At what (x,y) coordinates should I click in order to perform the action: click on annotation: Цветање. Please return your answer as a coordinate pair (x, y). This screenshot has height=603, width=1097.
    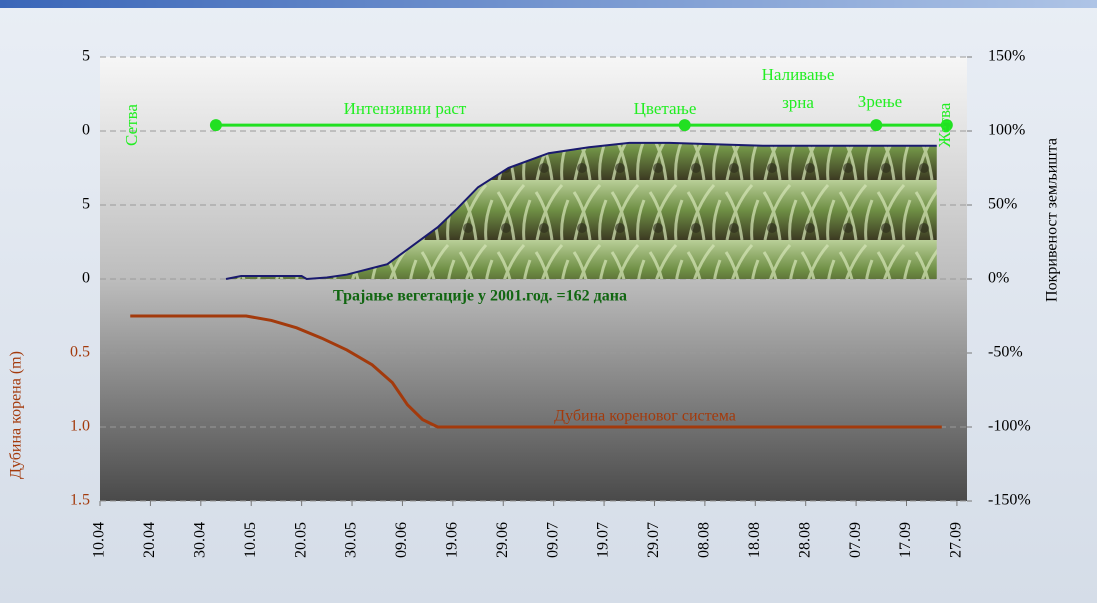
    Looking at the image, I should click on (665, 108).